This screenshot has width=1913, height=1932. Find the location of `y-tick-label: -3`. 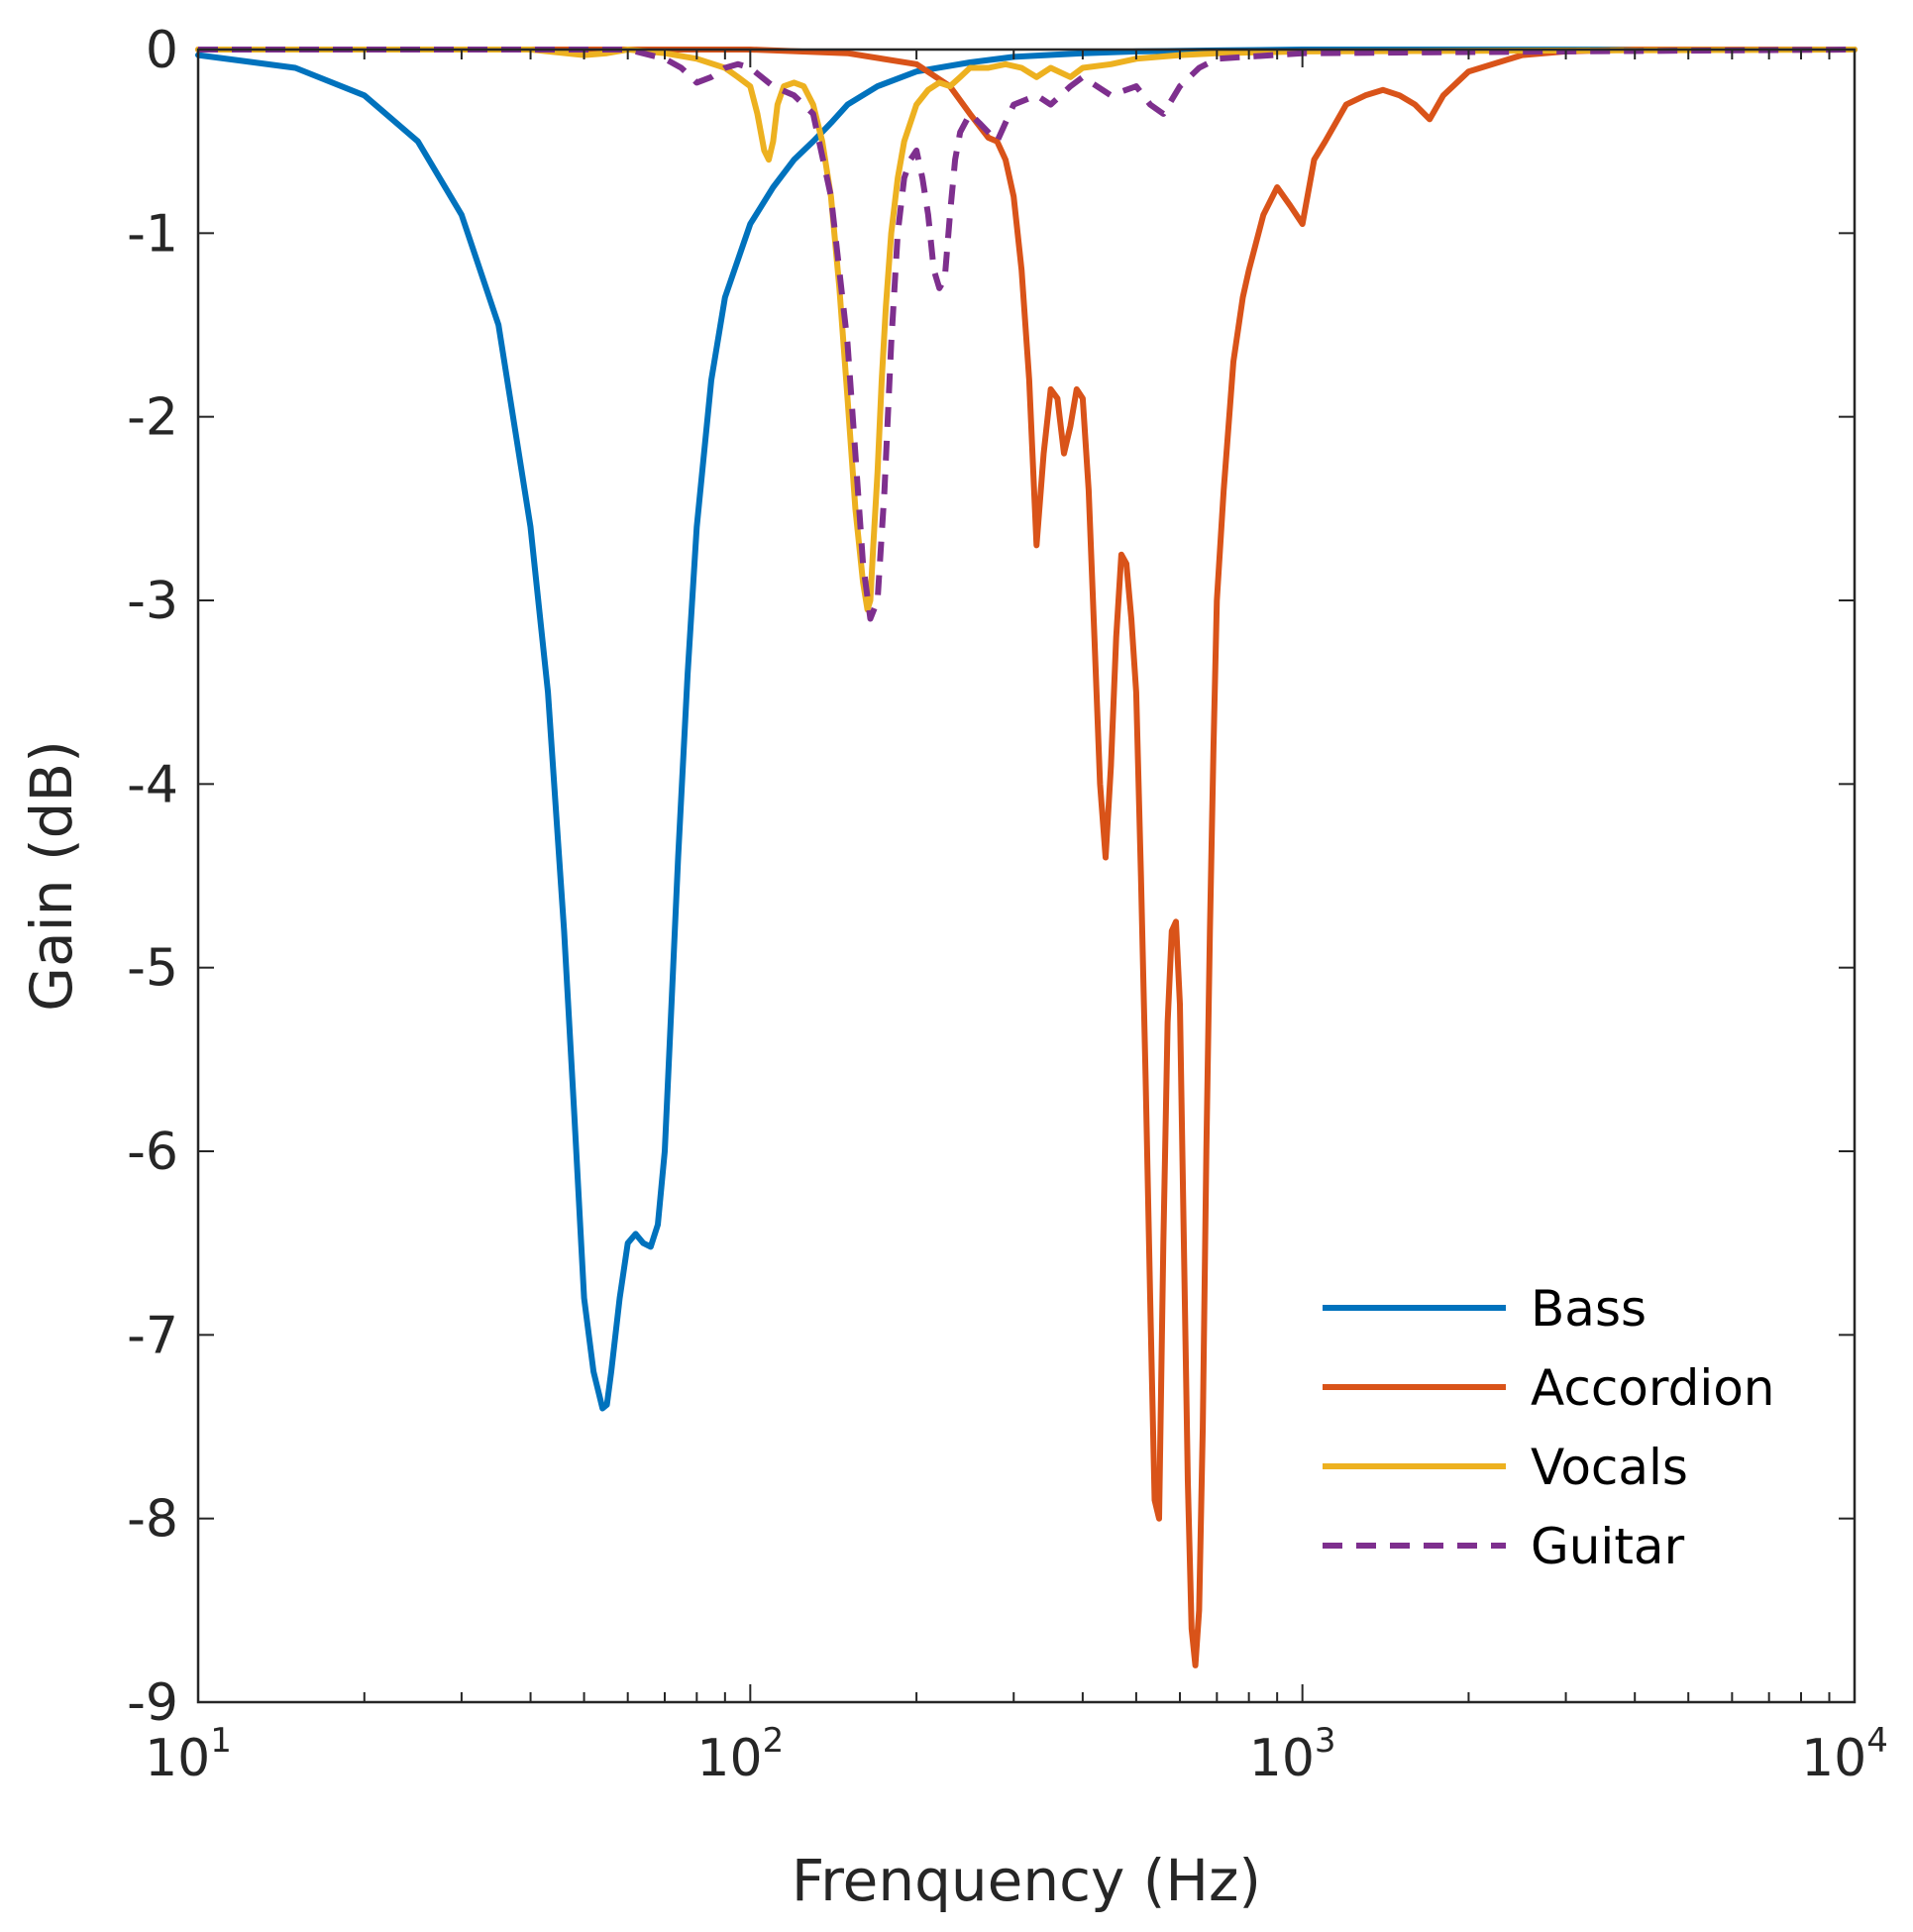

y-tick-label: -3 is located at coordinates (152, 601).